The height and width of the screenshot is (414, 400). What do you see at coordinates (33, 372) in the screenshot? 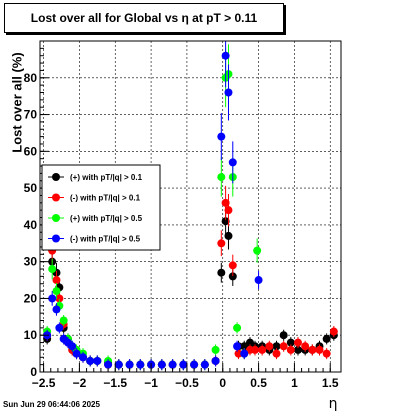
I see `y-tick-label: 0` at bounding box center [33, 372].